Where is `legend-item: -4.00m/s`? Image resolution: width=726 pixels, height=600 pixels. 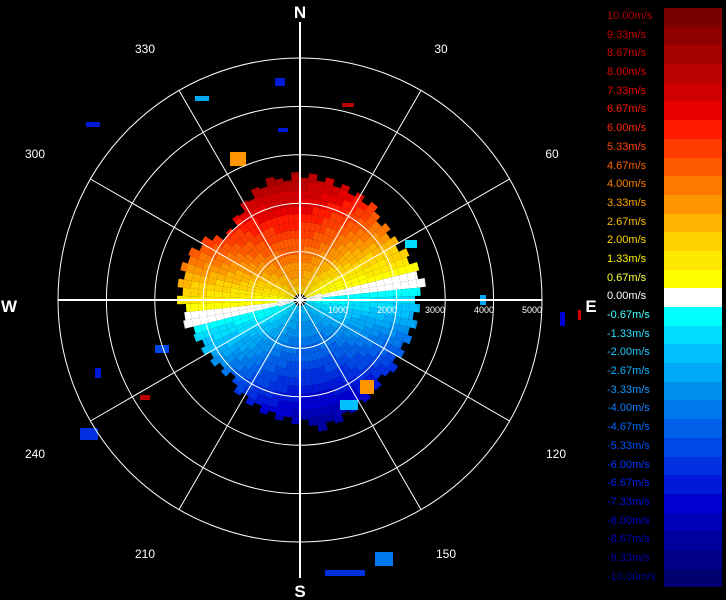 legend-item: -4.00m/s is located at coordinates (664, 410).